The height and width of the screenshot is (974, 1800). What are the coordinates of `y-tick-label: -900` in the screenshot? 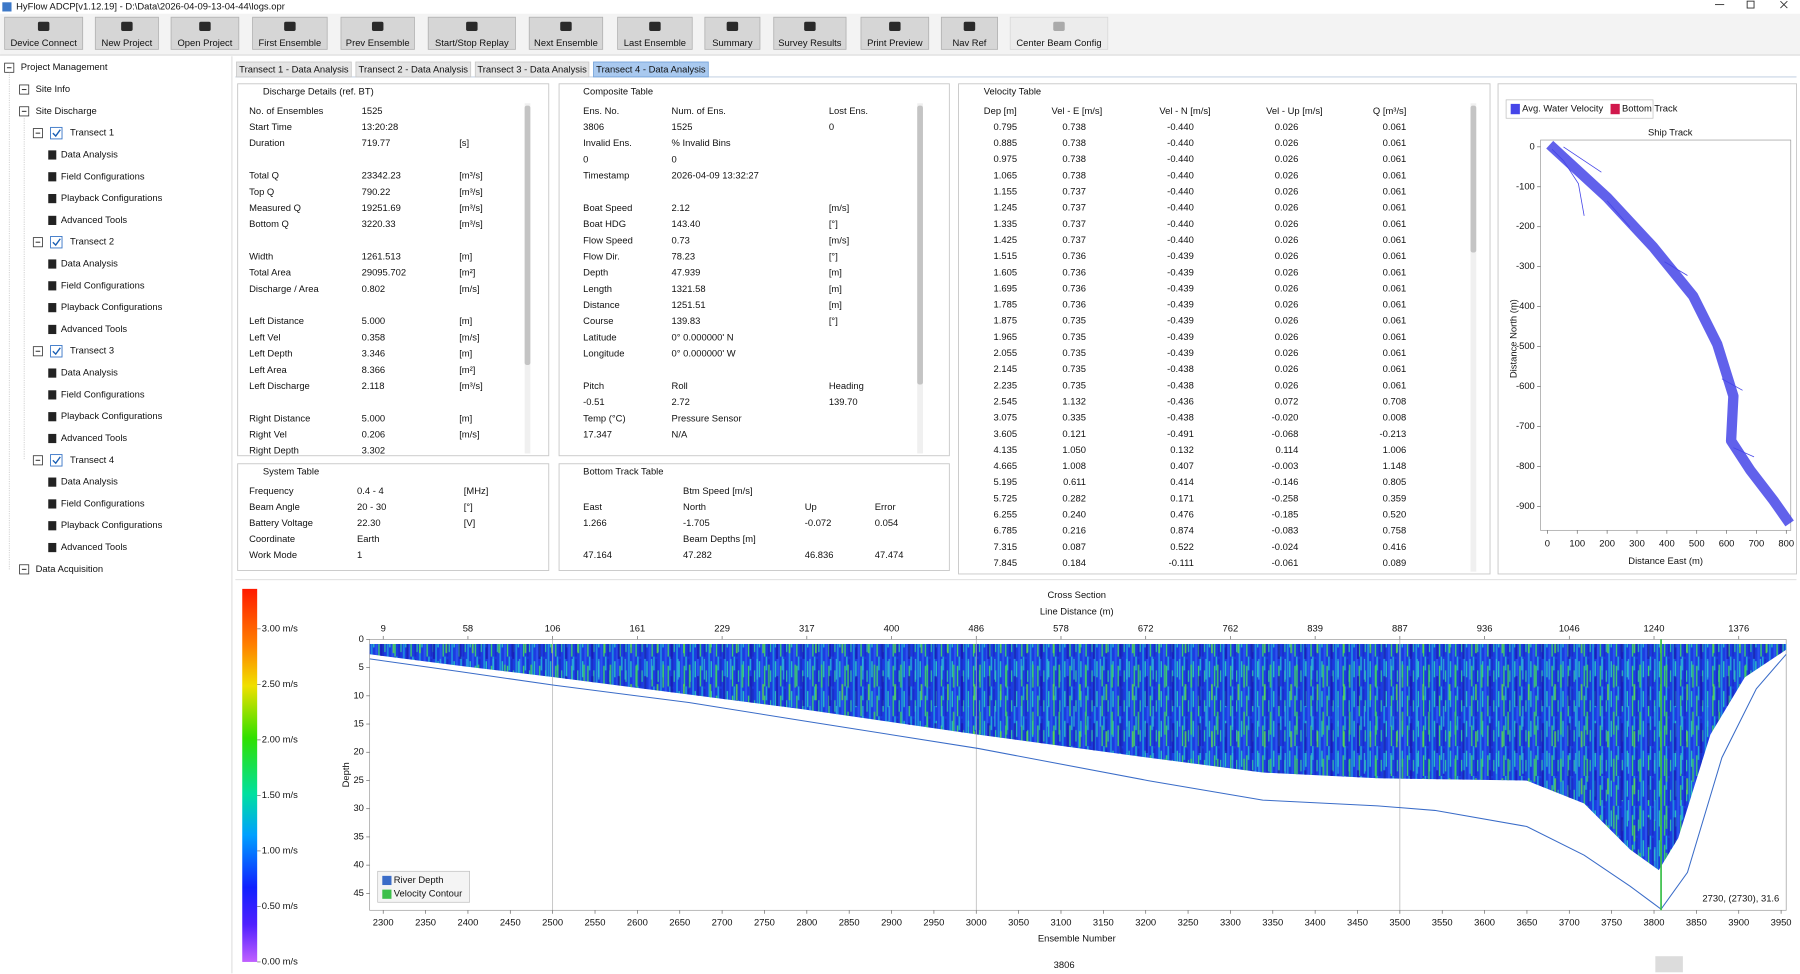 It's located at (1525, 505).